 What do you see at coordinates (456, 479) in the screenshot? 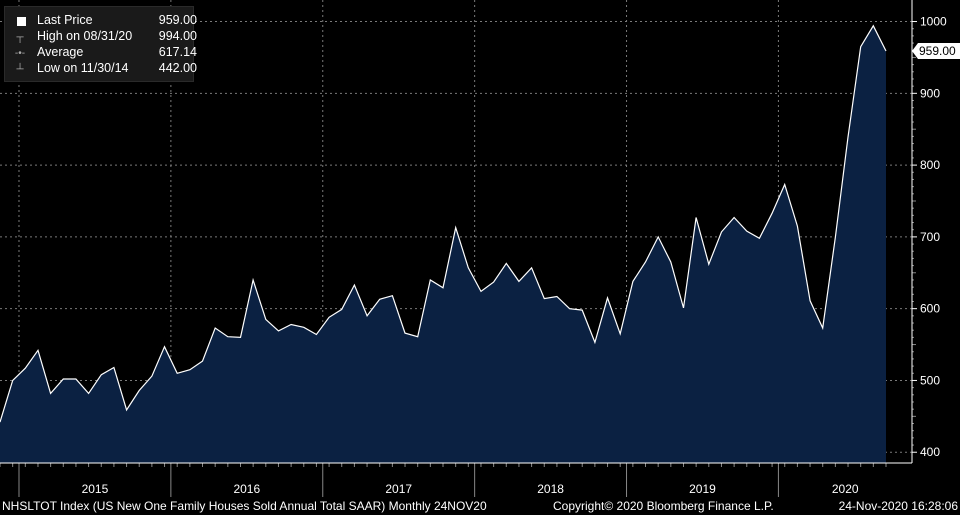
I see `x-axis: 2015 2016 2017 2018 2019 2020` at bounding box center [456, 479].